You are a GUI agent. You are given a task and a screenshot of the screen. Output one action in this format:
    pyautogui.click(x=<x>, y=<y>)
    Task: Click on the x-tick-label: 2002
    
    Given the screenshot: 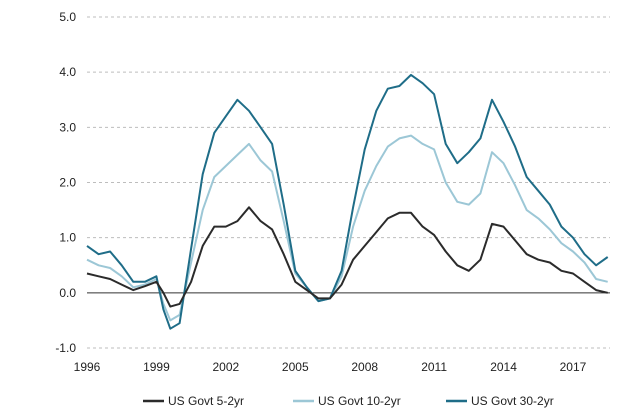 What is the action you would take?
    pyautogui.click(x=225, y=367)
    